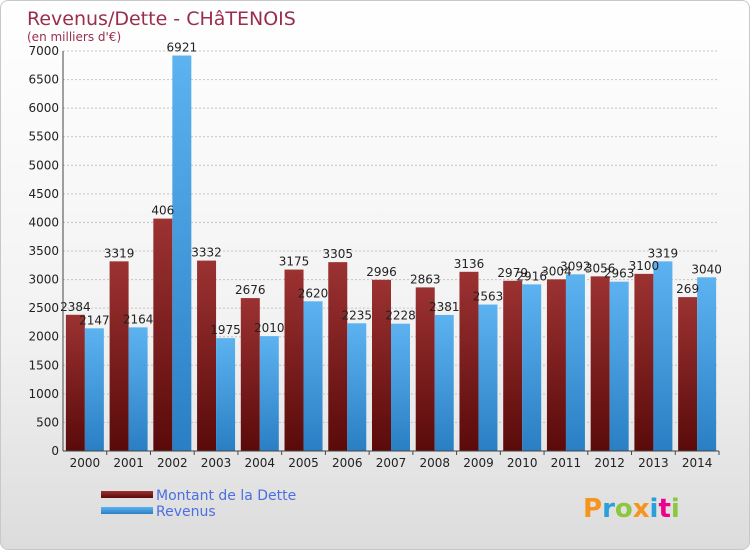  I want to click on x-tick-label: 2003, so click(216, 463).